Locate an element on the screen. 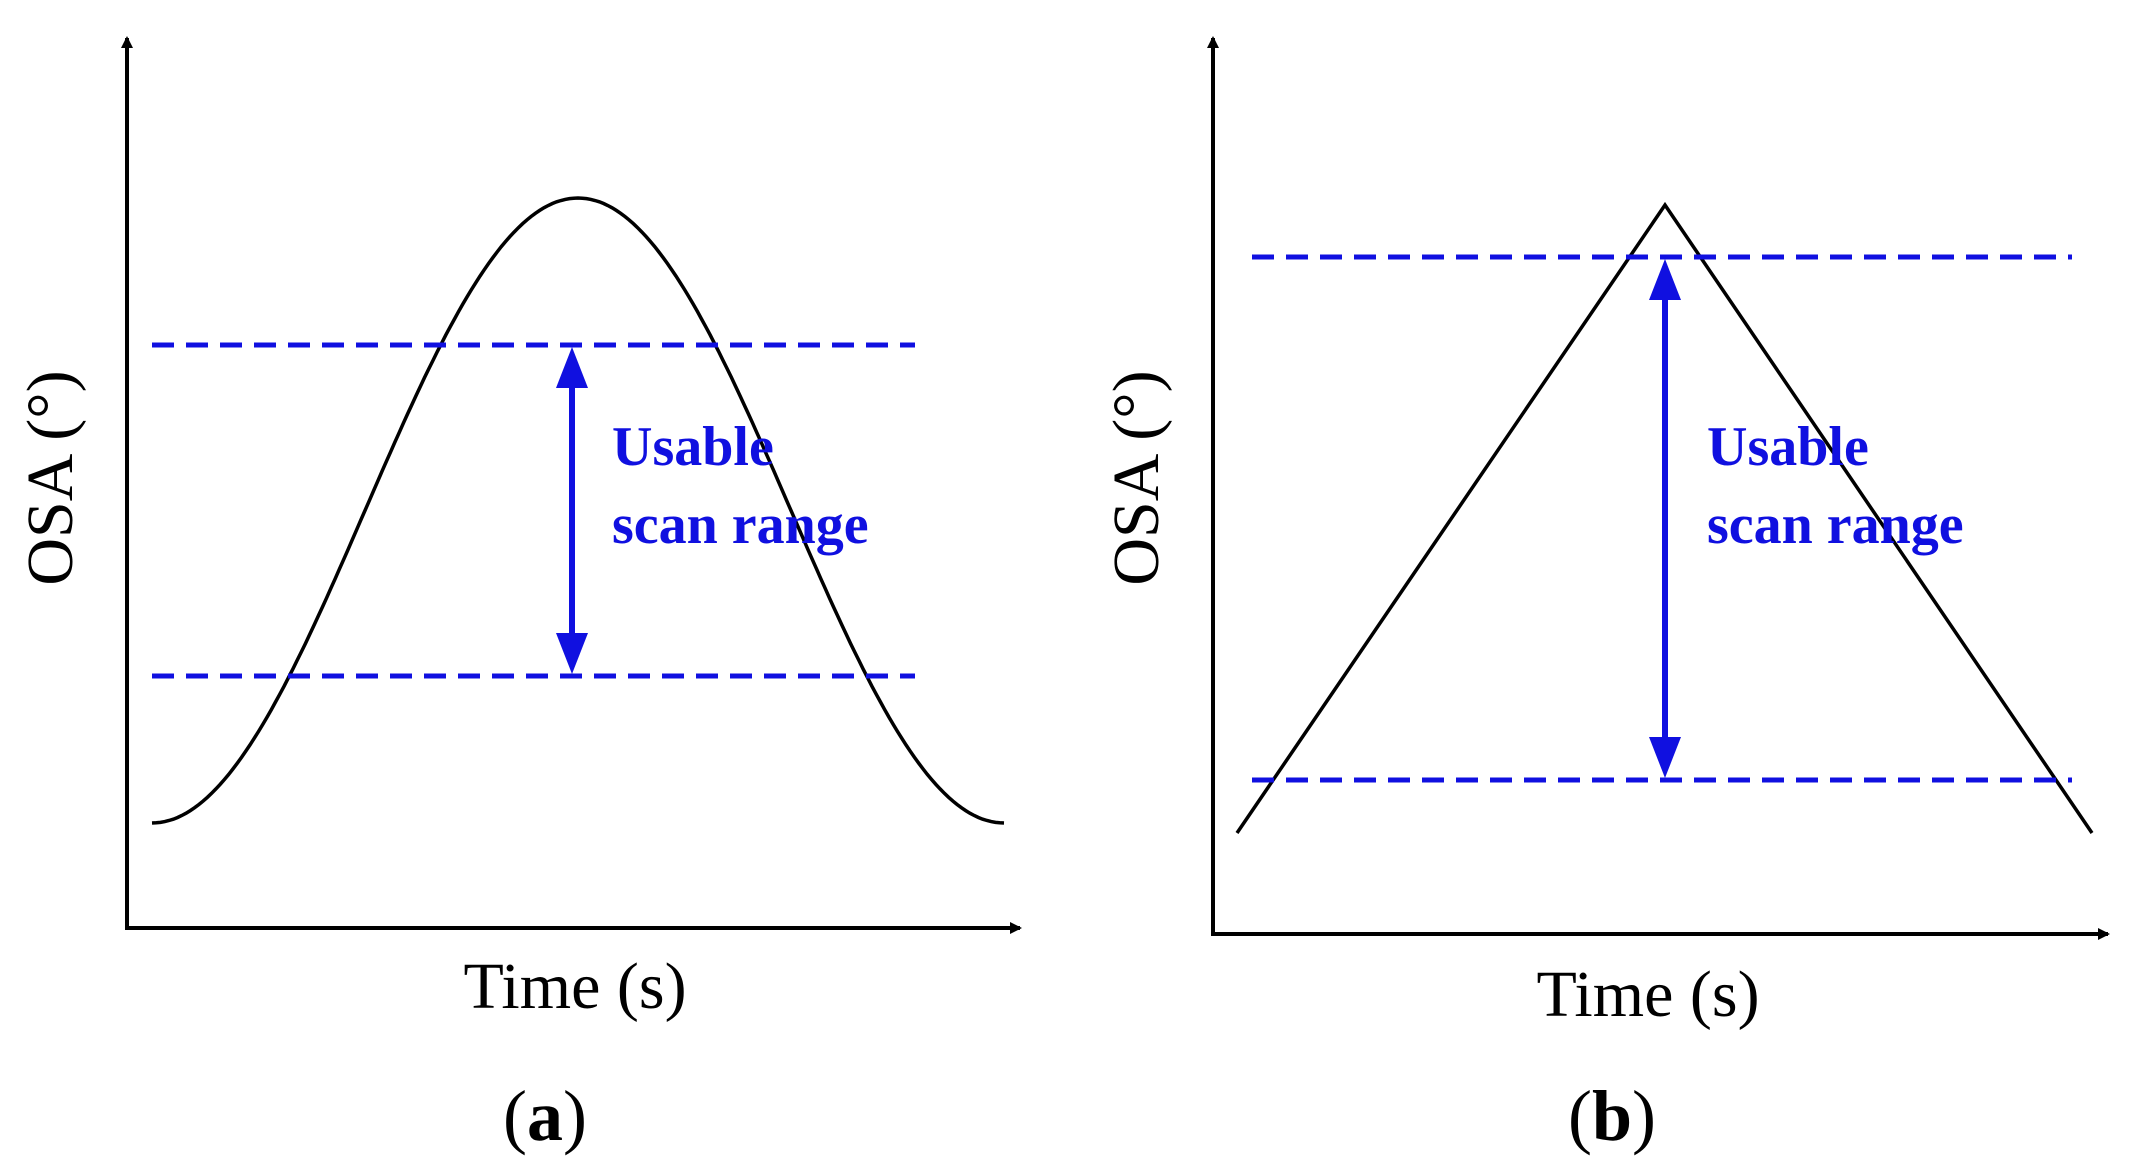 The width and height of the screenshot is (2132, 1171). panel-a-annotation-line2: scan range is located at coordinates (740, 525).